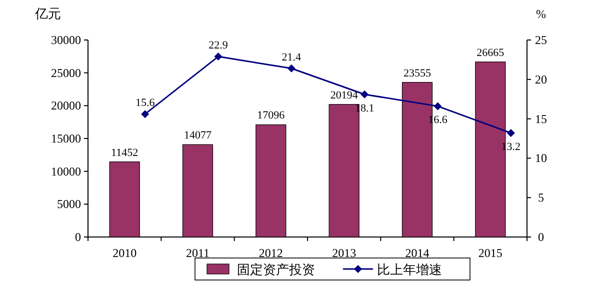  What do you see at coordinates (417, 253) in the screenshot?
I see `x-tick-label: 2014` at bounding box center [417, 253].